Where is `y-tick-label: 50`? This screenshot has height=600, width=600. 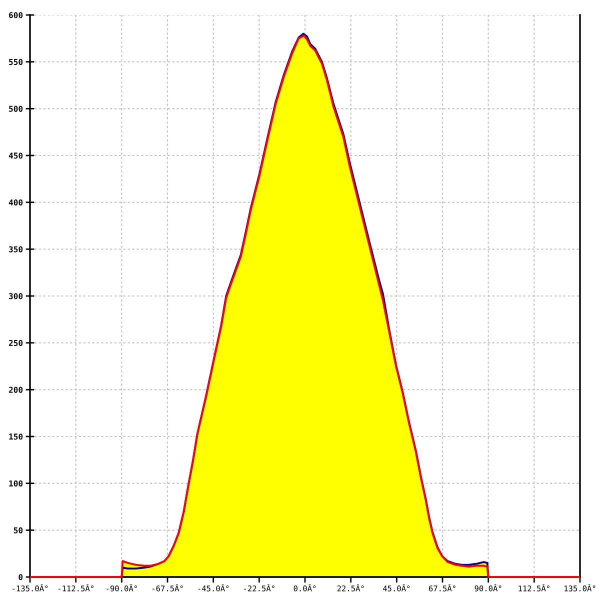
y-tick-label: 50 is located at coordinates (18, 530).